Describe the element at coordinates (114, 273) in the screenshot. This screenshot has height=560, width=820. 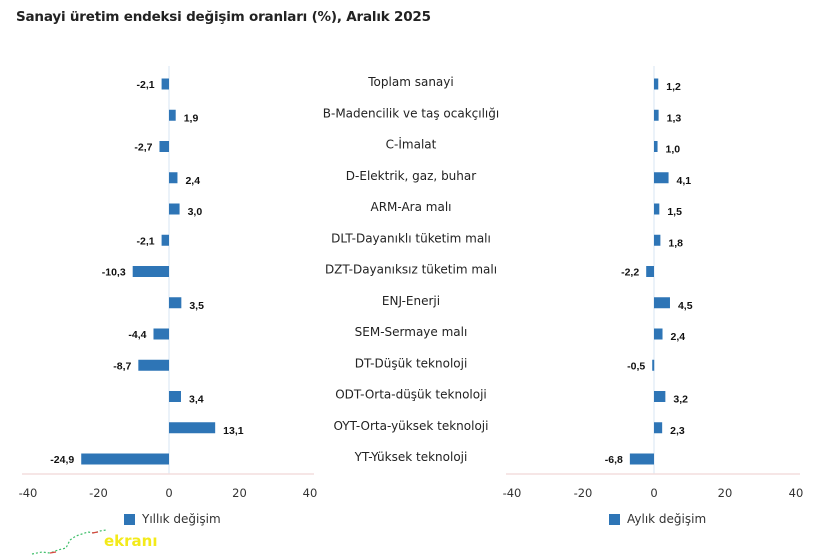
I see `data-label: -10,3` at that location.